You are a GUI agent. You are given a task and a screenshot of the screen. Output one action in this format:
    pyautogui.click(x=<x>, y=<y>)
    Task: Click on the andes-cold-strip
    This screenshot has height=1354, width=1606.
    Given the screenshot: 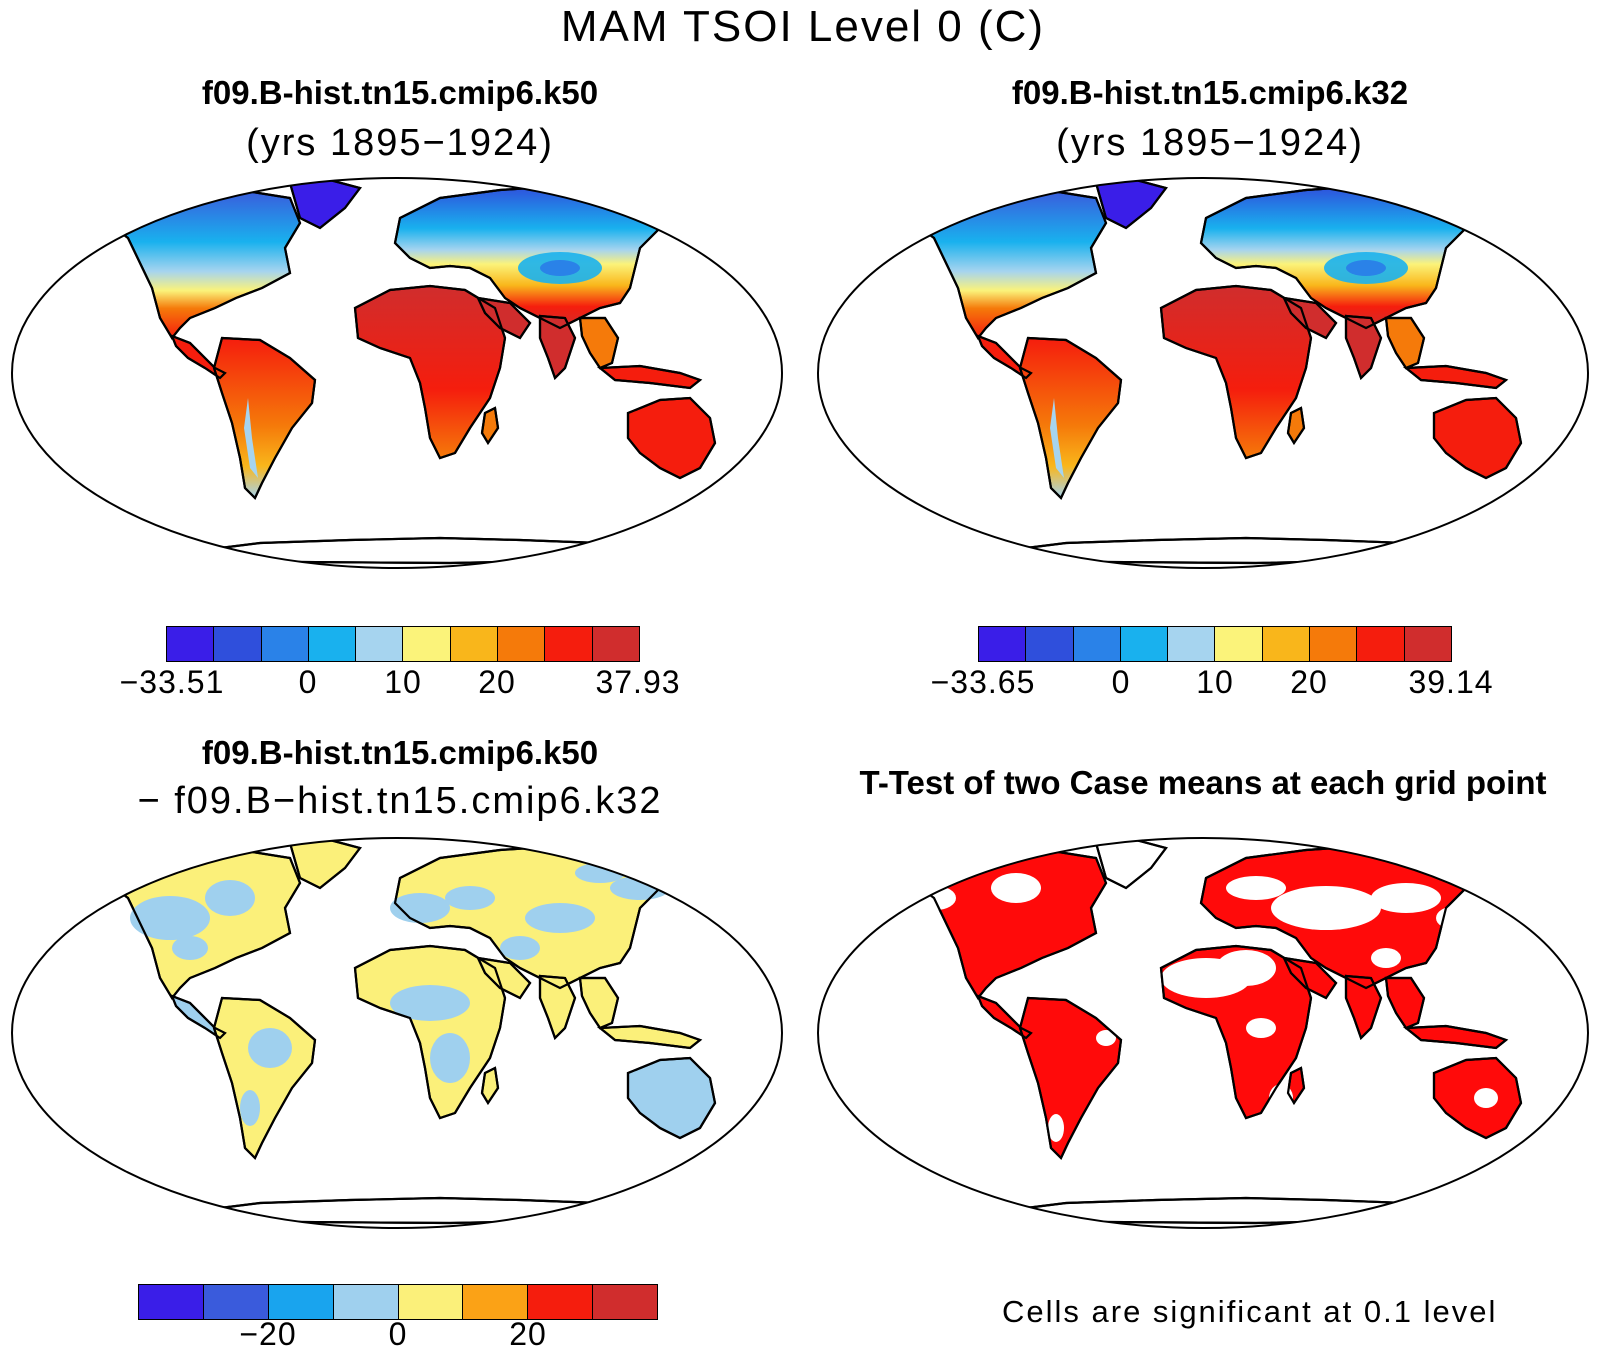 What is the action you would take?
    pyautogui.click(x=251, y=438)
    